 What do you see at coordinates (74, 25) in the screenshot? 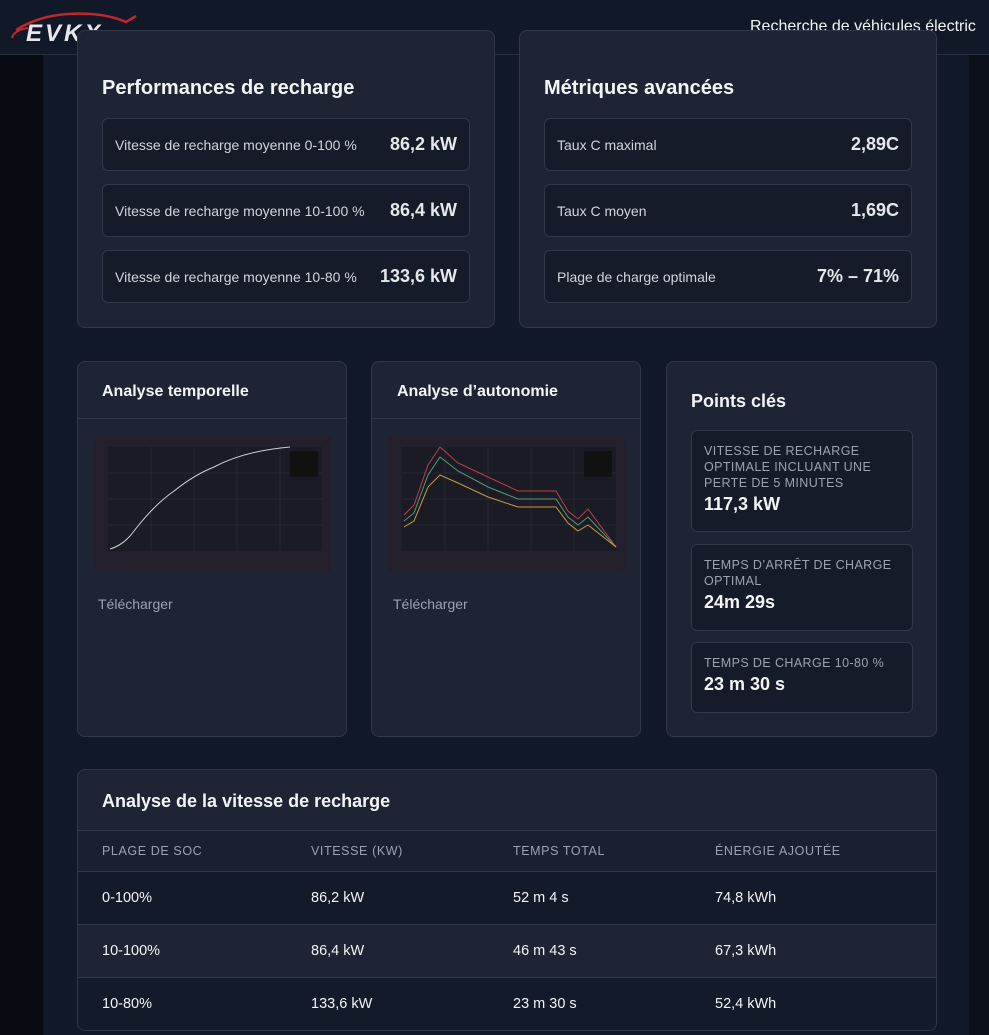
I see `logo-icon` at bounding box center [74, 25].